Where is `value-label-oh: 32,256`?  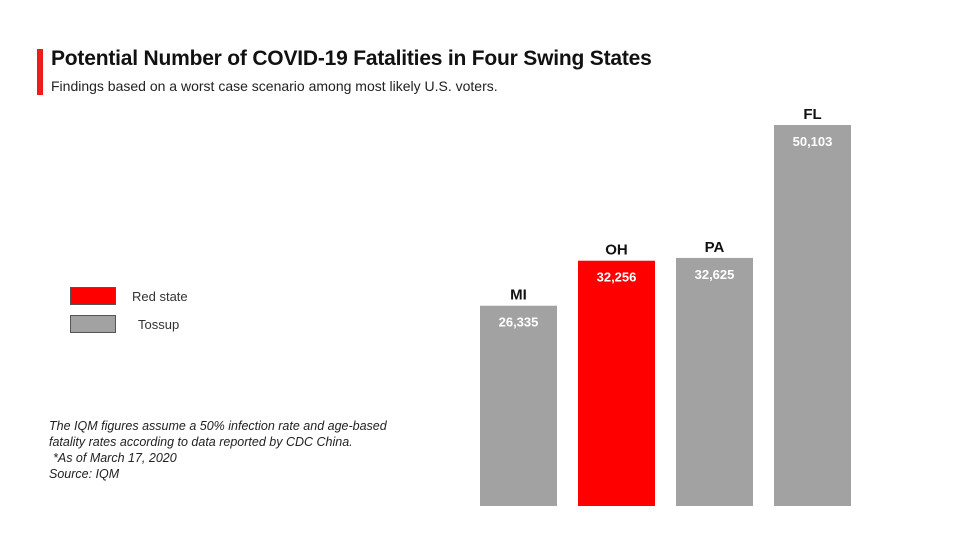 value-label-oh: 32,256 is located at coordinates (617, 277).